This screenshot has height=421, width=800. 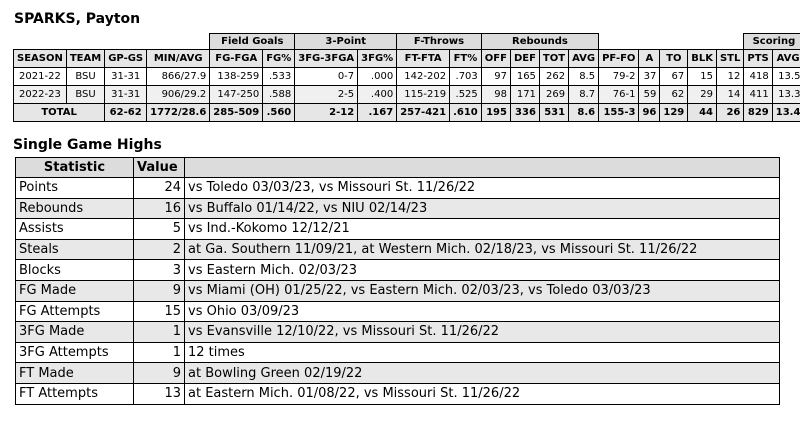 I want to click on total-cell: 829, so click(x=758, y=112).